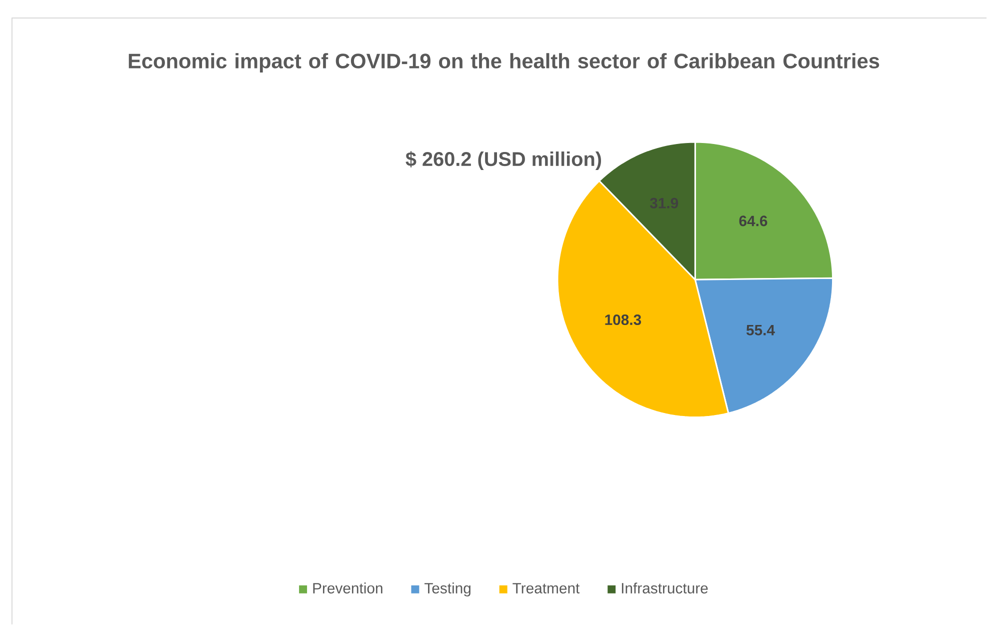 The image size is (987, 625). I want to click on legend-label: Infrastructure, so click(665, 588).